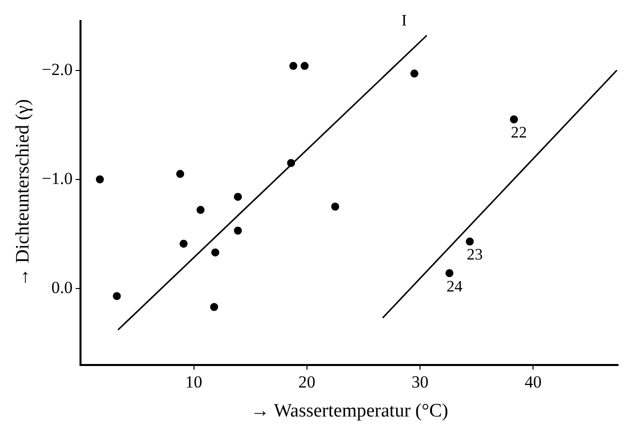  I want to click on y-tick-label: −1.0, so click(57, 178).